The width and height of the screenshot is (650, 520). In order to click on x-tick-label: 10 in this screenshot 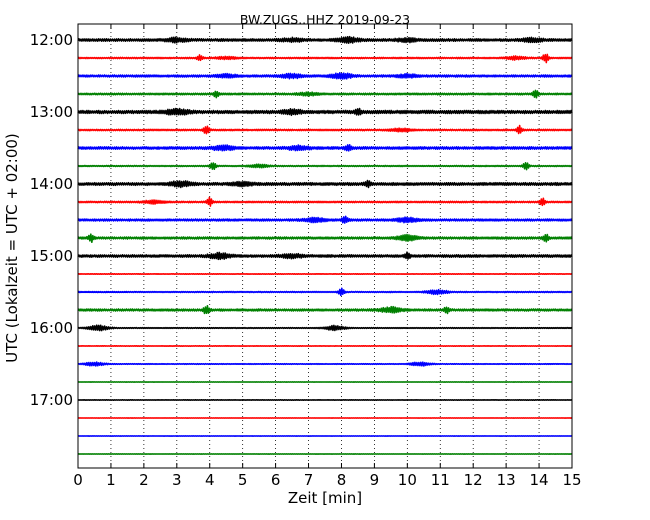, I will do `click(407, 480)`.